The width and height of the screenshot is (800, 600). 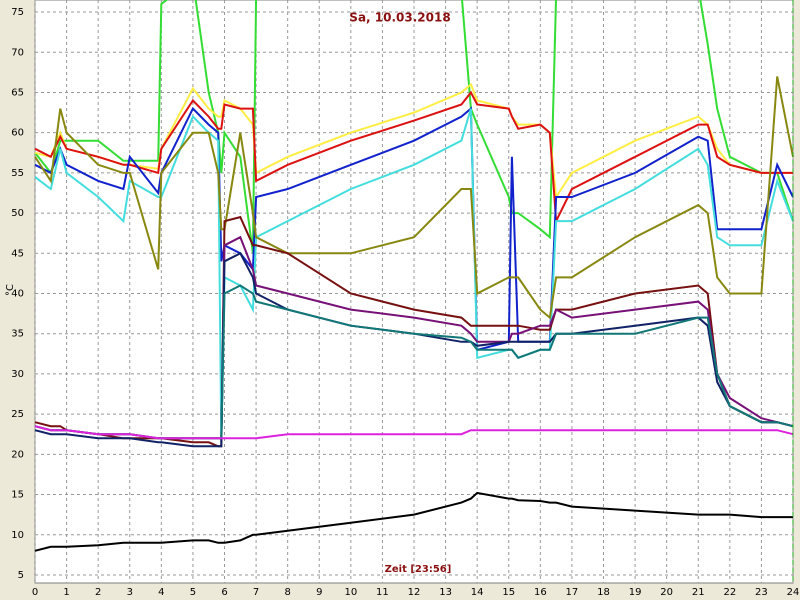 I want to click on y-tick-label: 5, so click(x=21, y=575).